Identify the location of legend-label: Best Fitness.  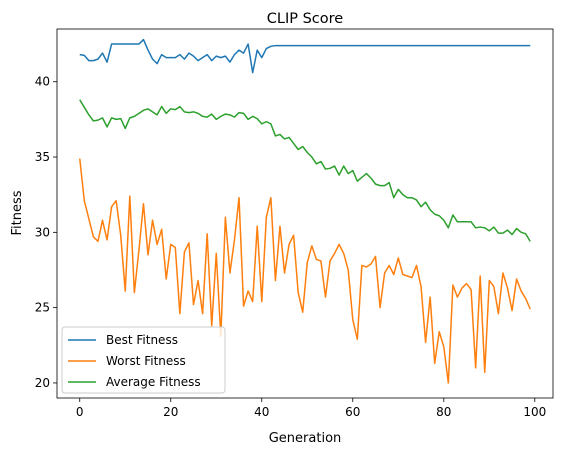
(142, 340).